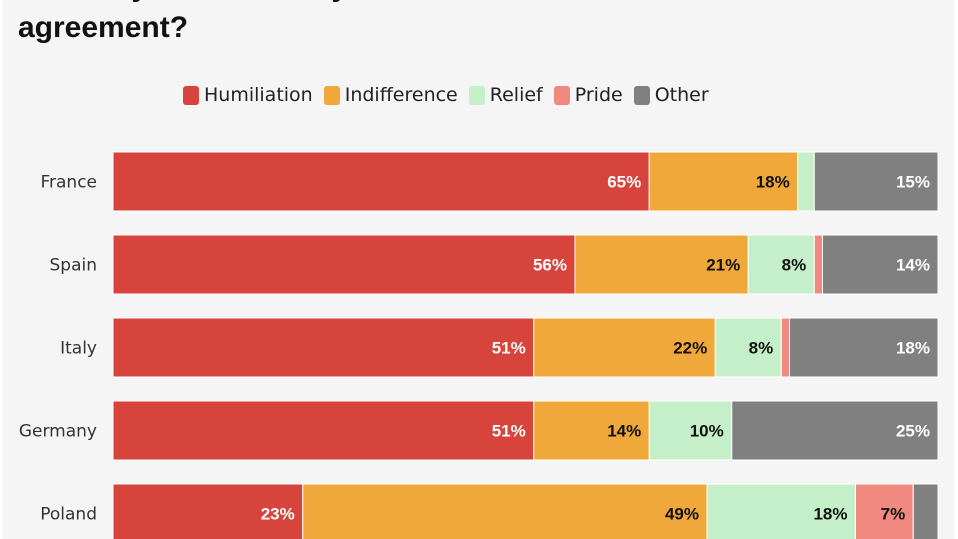 This screenshot has height=539, width=958. What do you see at coordinates (550, 265) in the screenshot?
I see `data-label-spain-humiliation: 56%` at bounding box center [550, 265].